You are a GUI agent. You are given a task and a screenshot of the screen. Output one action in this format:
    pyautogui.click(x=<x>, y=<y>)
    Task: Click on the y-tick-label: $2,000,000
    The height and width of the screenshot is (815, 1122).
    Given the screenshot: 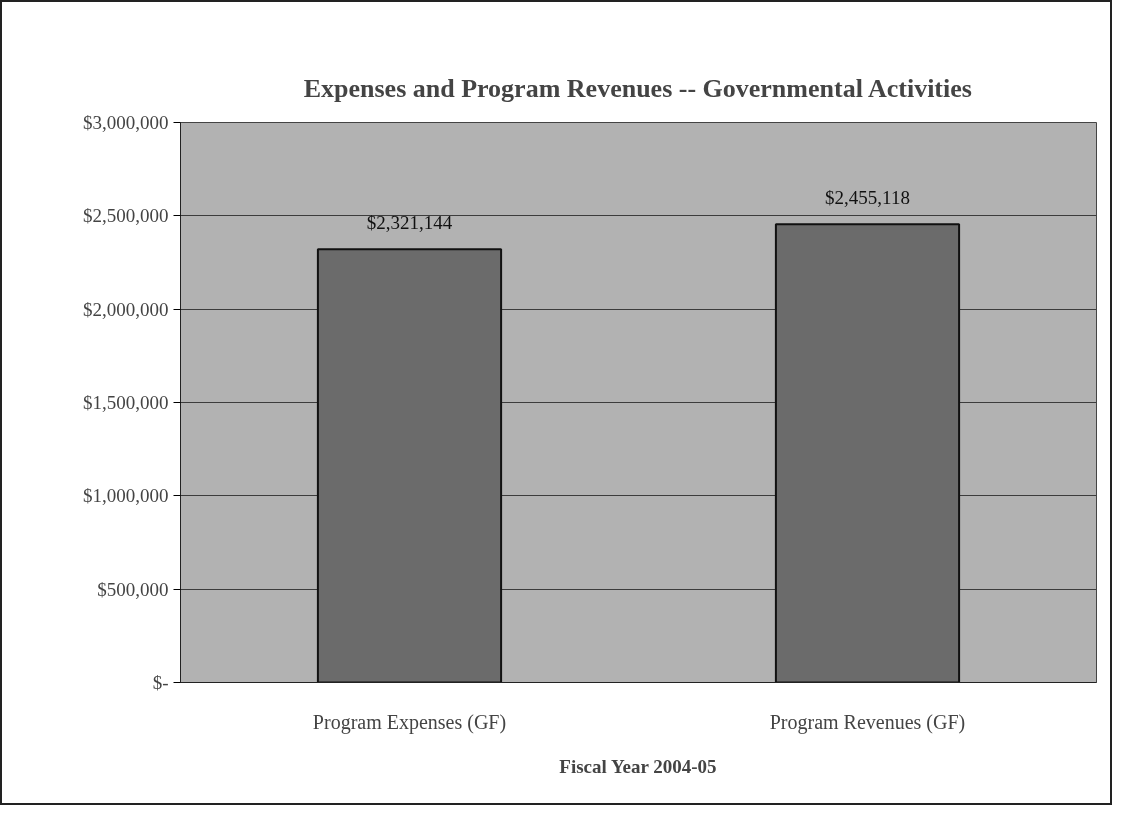 What is the action you would take?
    pyautogui.click(x=126, y=309)
    